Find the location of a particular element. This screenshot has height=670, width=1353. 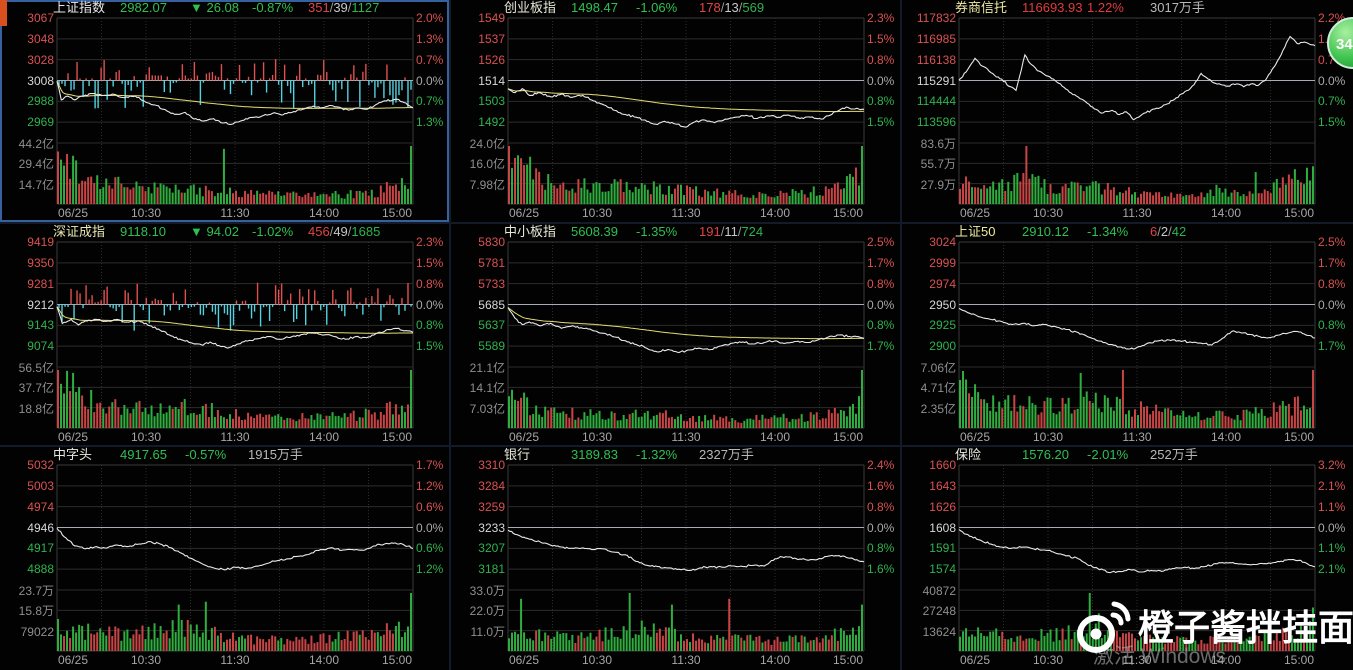

floating-badge-label: 34 is located at coordinates (1344, 44).